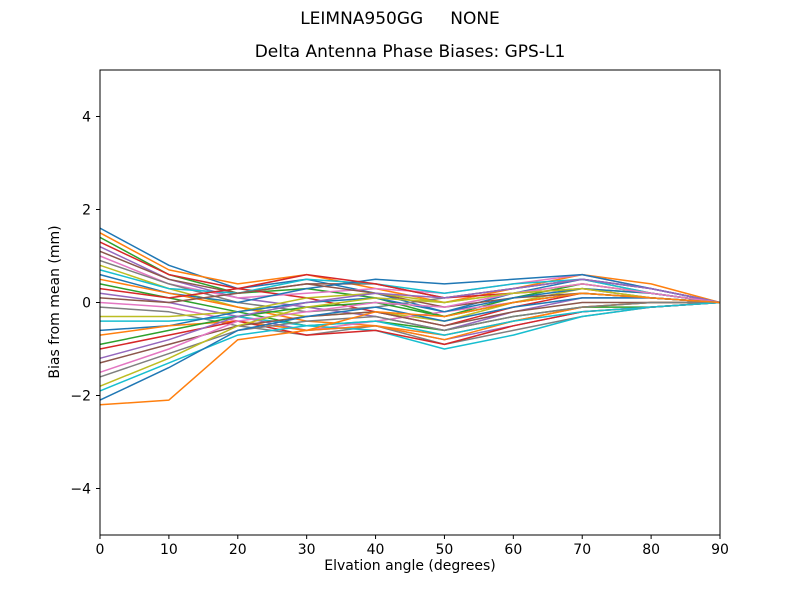  What do you see at coordinates (582, 550) in the screenshot?
I see `x-tick-label: 70` at bounding box center [582, 550].